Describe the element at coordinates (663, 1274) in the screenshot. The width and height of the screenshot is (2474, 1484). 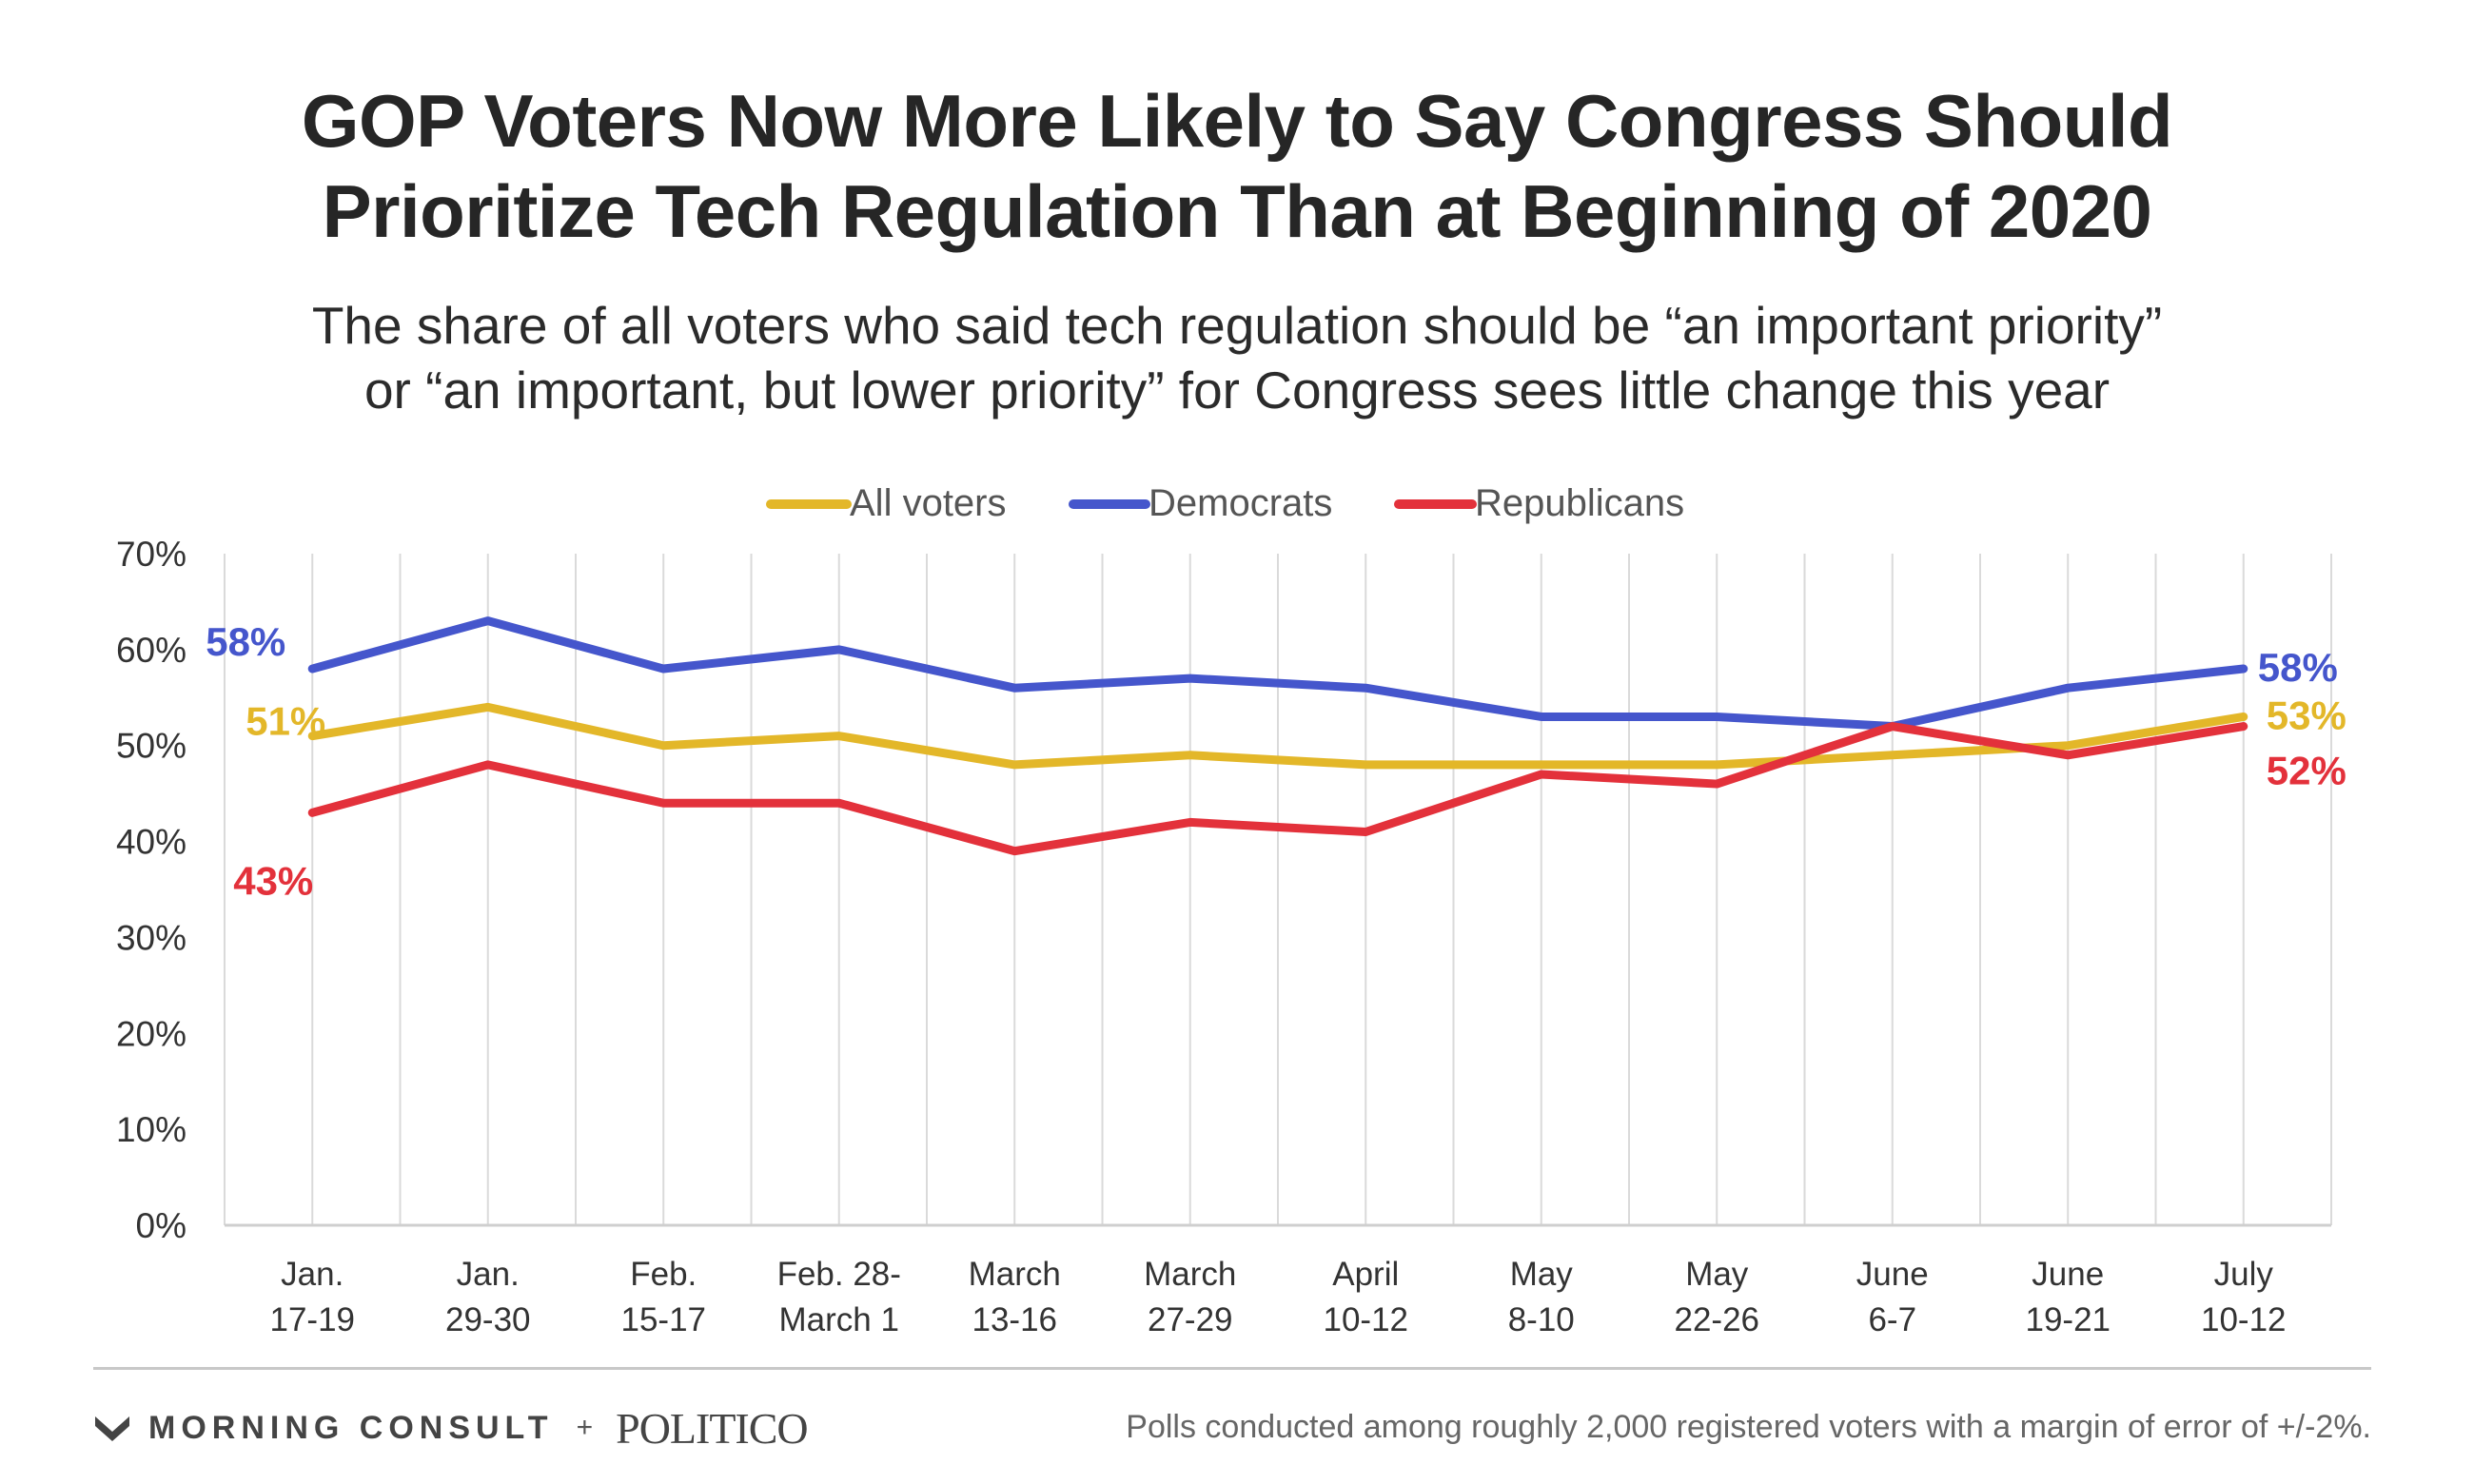
I see `x-tick-label: Feb.` at that location.